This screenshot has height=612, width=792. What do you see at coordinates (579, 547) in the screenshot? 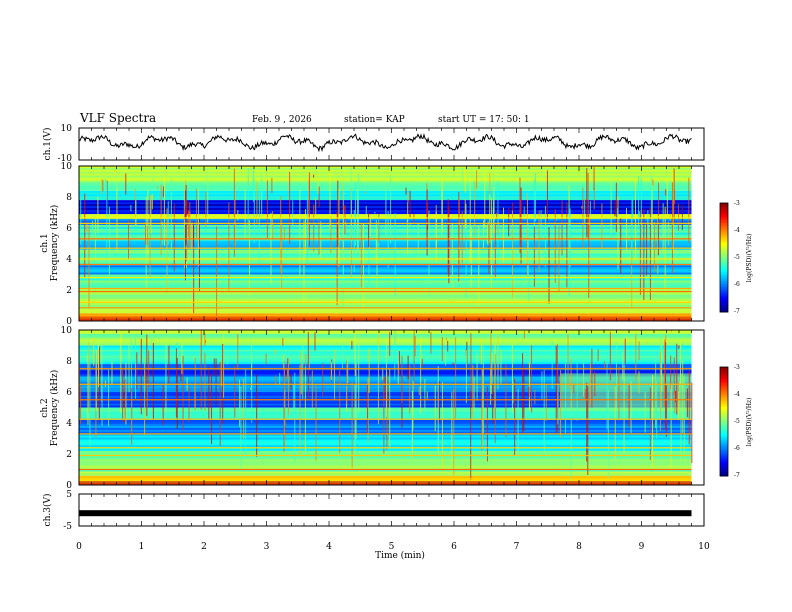
I see `xtick-8: 8` at bounding box center [579, 547].